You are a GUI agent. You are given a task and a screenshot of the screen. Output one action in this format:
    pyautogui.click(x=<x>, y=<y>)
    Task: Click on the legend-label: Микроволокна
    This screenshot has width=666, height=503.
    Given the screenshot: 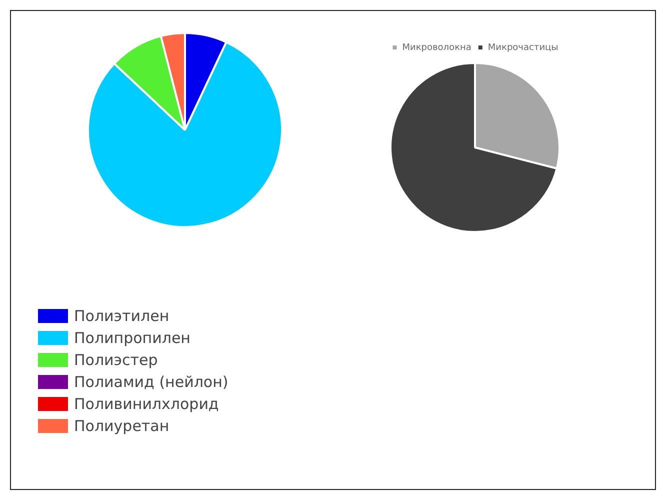 What is the action you would take?
    pyautogui.click(x=437, y=47)
    